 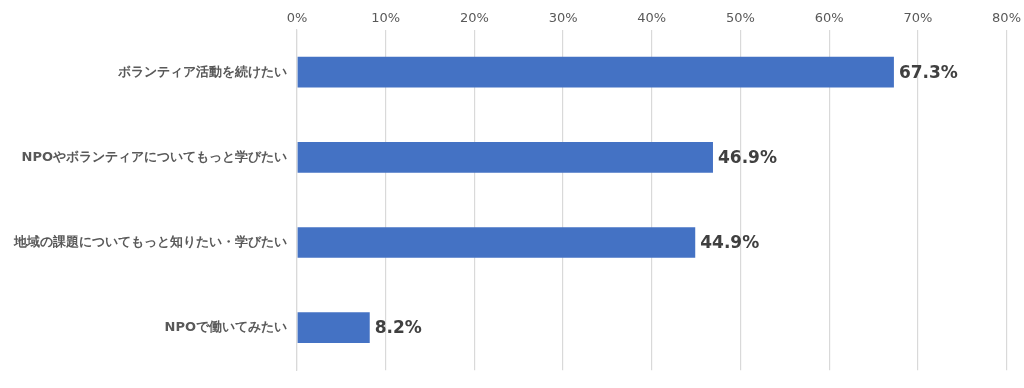 What do you see at coordinates (918, 18) in the screenshot?
I see `x-tick-label: 70%` at bounding box center [918, 18].